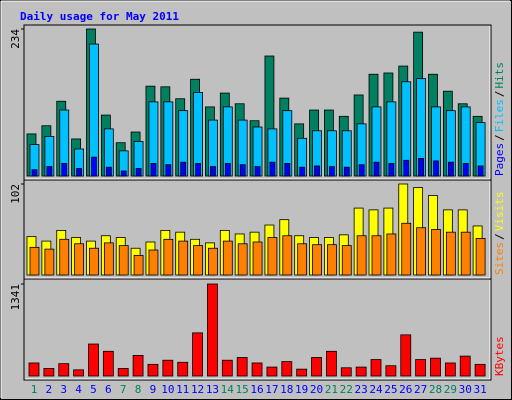  Describe the element at coordinates (15, 297) in the screenshot. I see `y-tick-label: 1341` at that location.